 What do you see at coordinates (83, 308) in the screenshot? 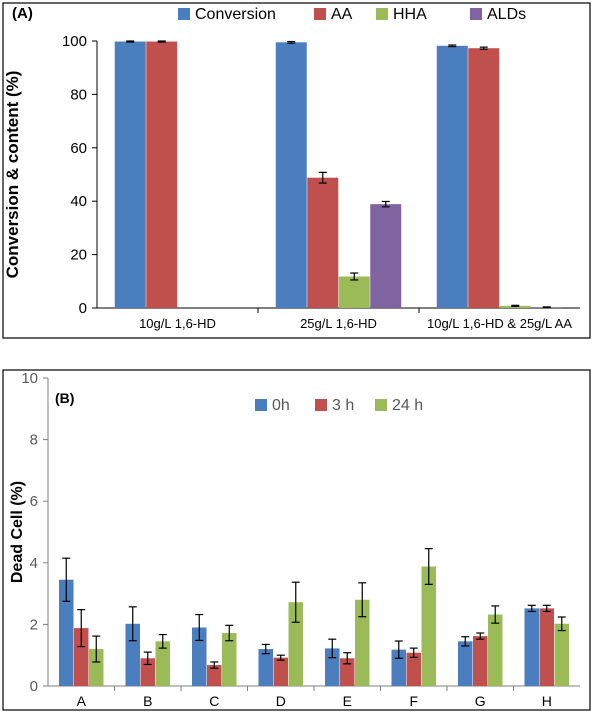
I see `panel-a-y-tick-label: 0` at bounding box center [83, 308].